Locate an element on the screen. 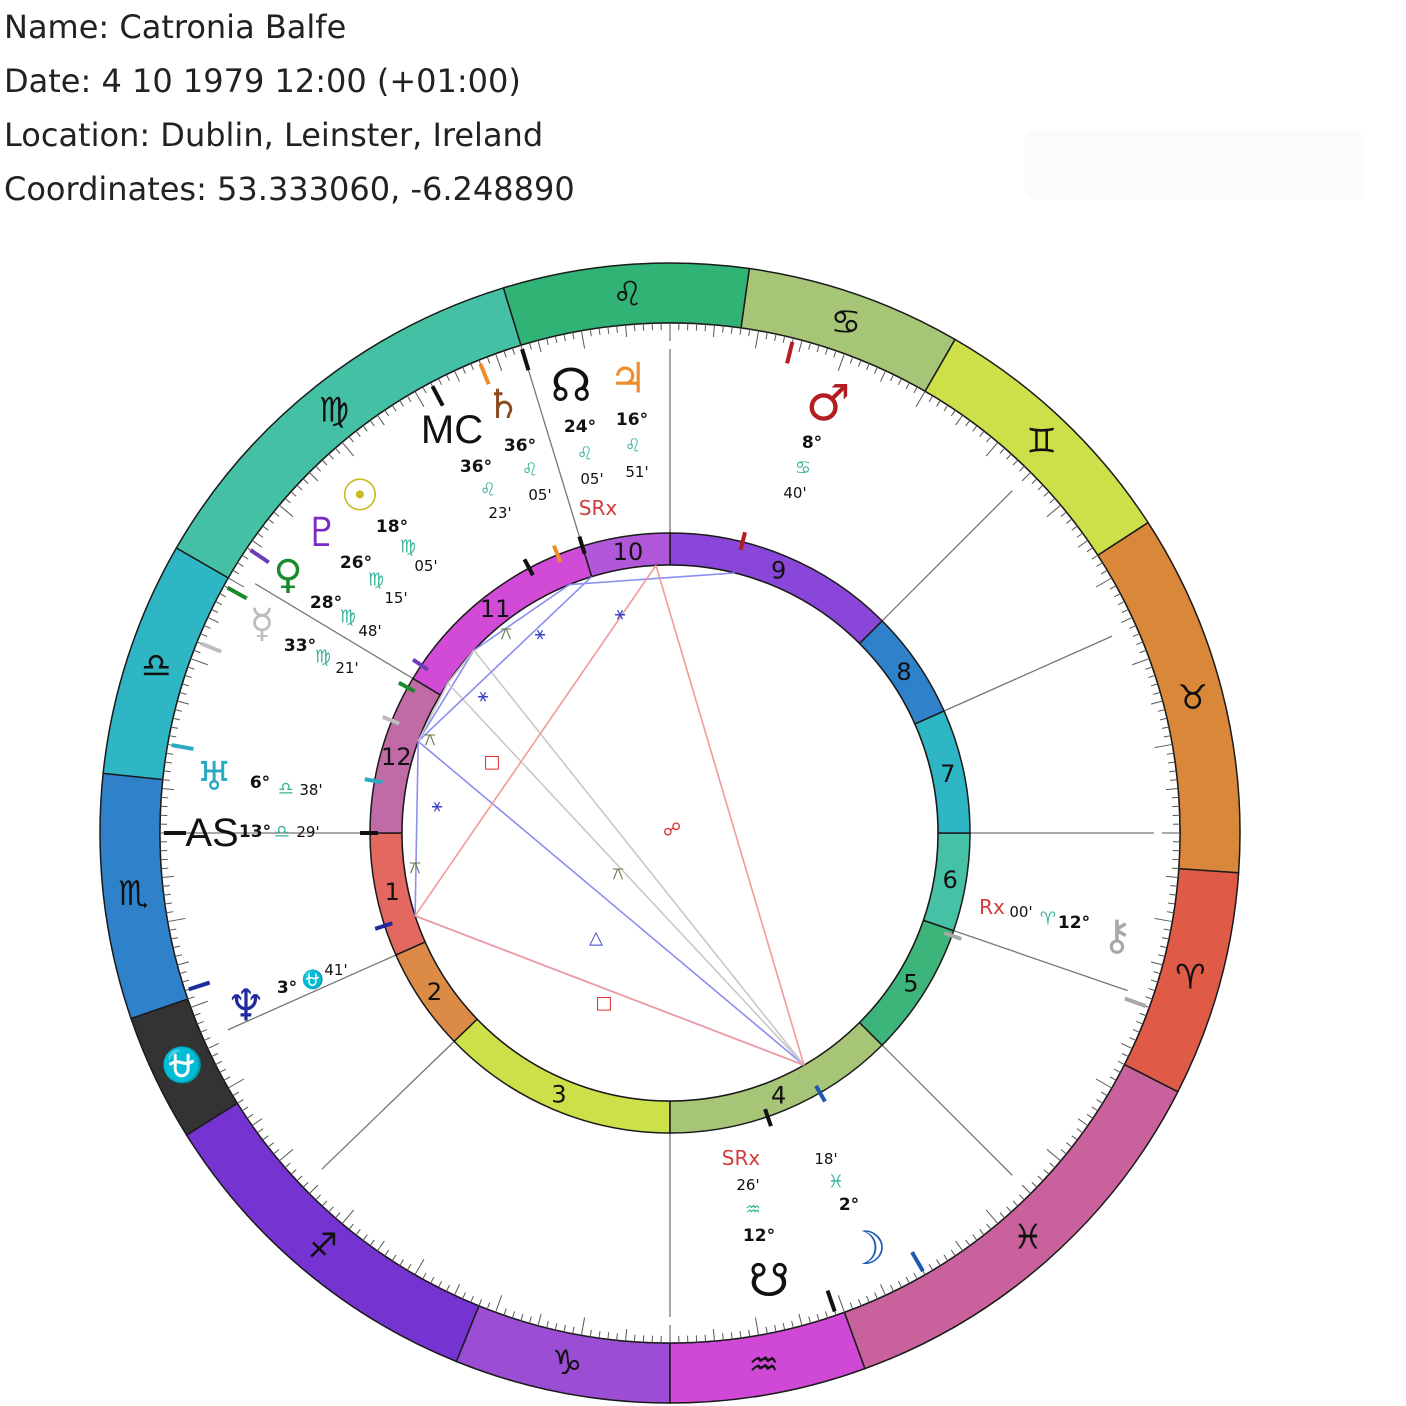 This screenshot has width=1406, height=1406. minute-label: 38' is located at coordinates (310, 790).